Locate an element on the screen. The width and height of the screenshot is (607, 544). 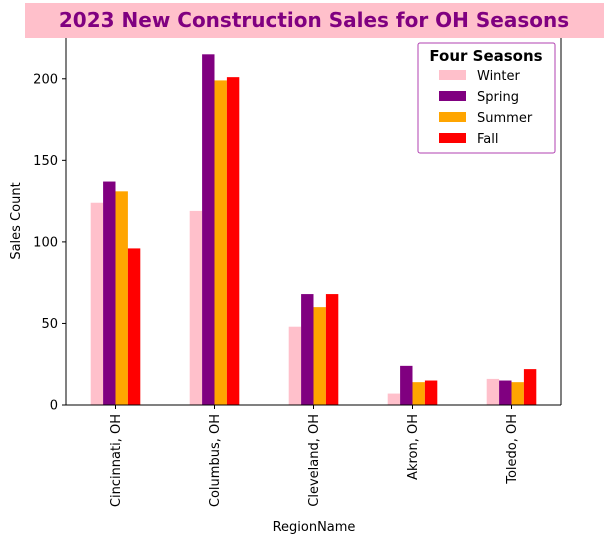
y-ticks-group: 0 50 100 150 200 is located at coordinates (49, 243).